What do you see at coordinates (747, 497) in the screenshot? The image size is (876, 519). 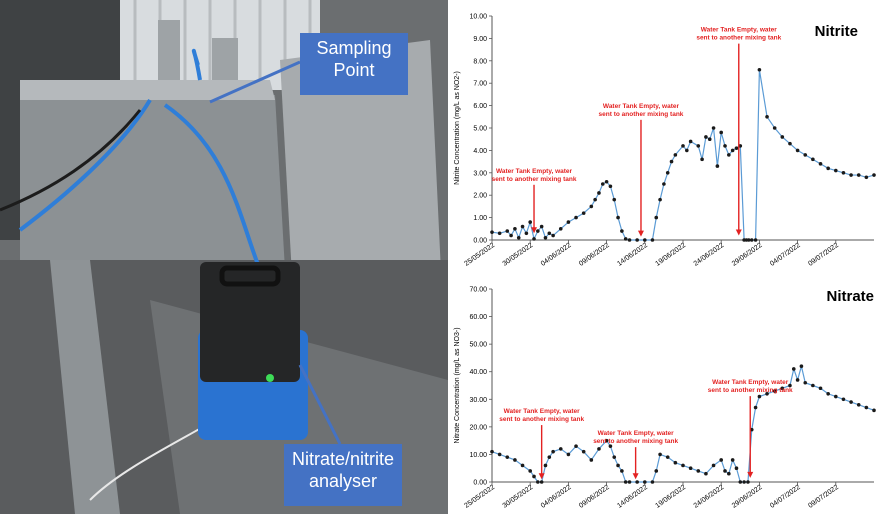 I see `chart1-xtick-label-7: 29/06/2022` at bounding box center [747, 497].